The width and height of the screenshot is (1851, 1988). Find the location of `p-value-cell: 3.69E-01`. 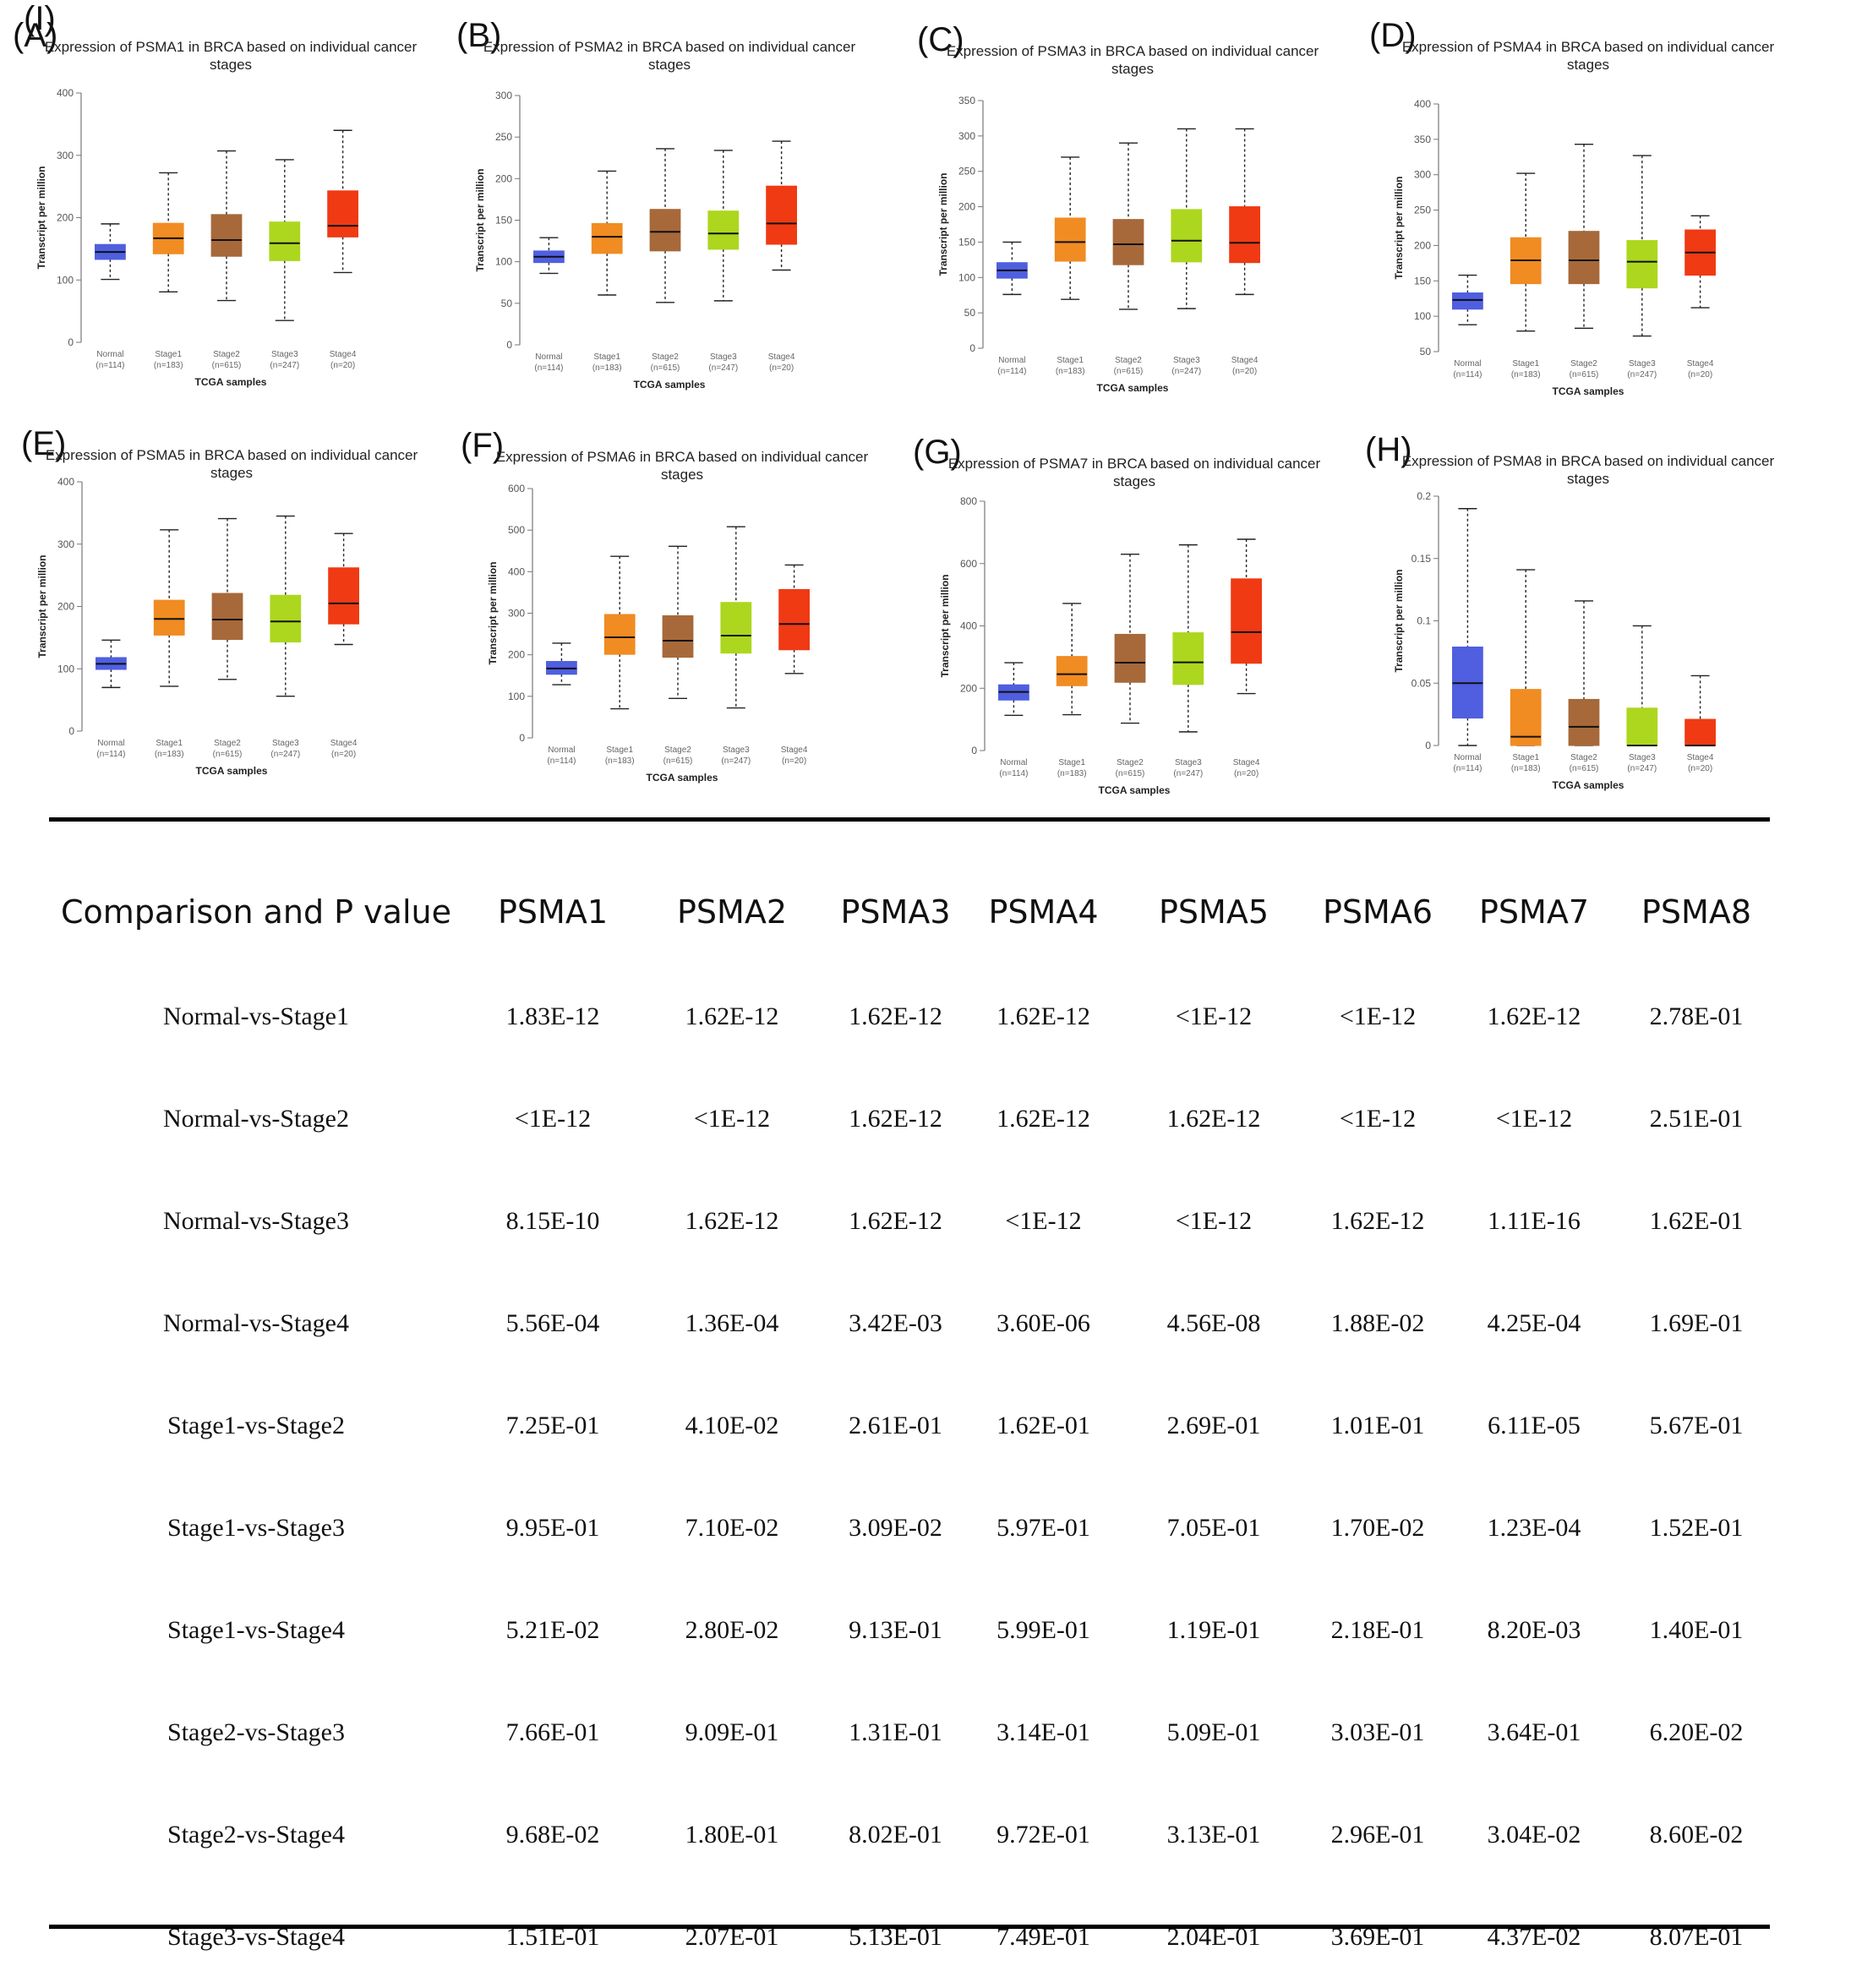

p-value-cell: 3.69E-01 is located at coordinates (1377, 1936).